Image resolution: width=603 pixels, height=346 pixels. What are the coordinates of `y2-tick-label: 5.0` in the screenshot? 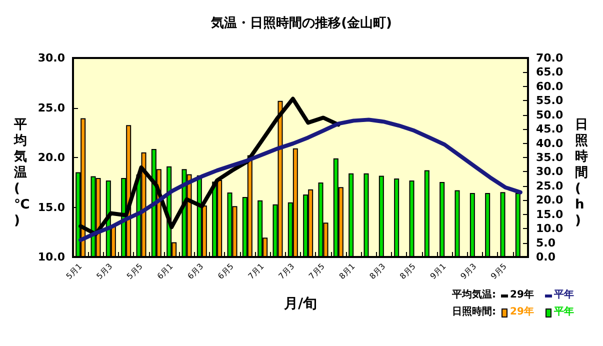 It's located at (546, 243).